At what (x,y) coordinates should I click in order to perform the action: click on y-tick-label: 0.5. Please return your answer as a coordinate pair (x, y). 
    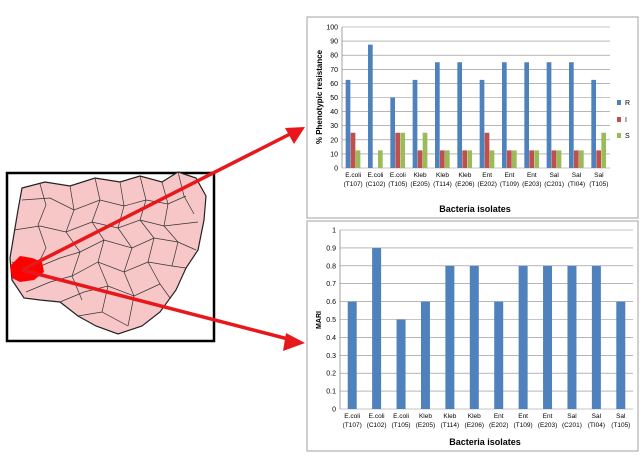
    Looking at the image, I should click on (331, 320).